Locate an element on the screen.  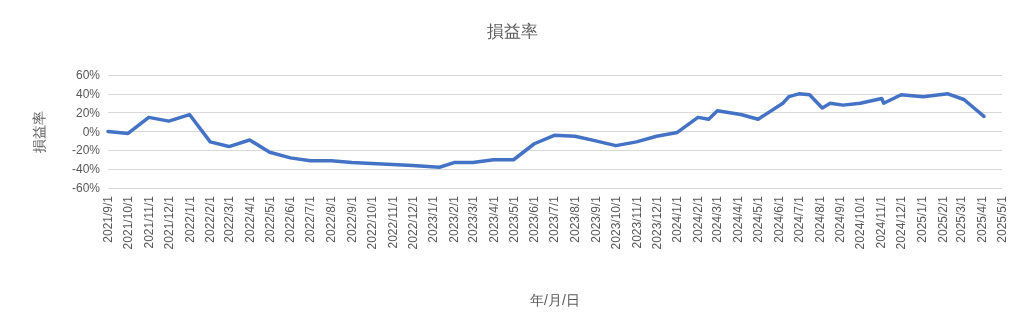
x-tick-label: 2022/6/1 is located at coordinates (290, 219).